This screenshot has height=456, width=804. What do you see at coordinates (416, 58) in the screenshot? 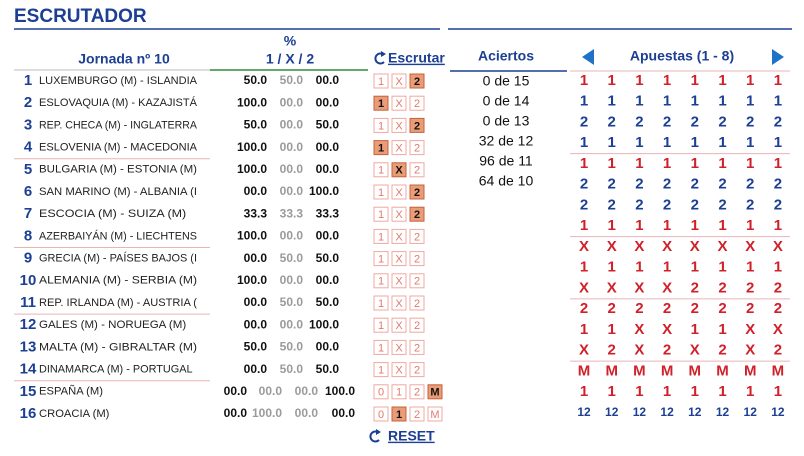
I see `escrutar-link: Escrutar` at bounding box center [416, 58].